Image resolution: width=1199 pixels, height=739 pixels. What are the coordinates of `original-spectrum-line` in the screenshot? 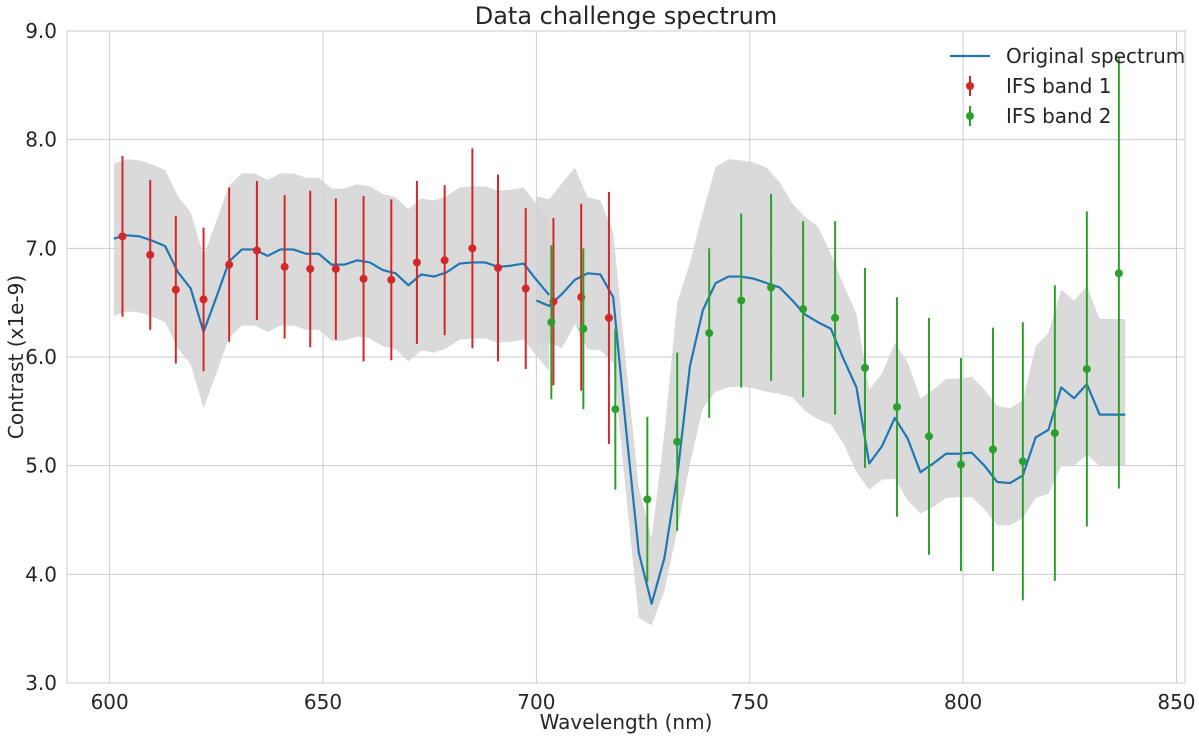 It's located at (332, 284).